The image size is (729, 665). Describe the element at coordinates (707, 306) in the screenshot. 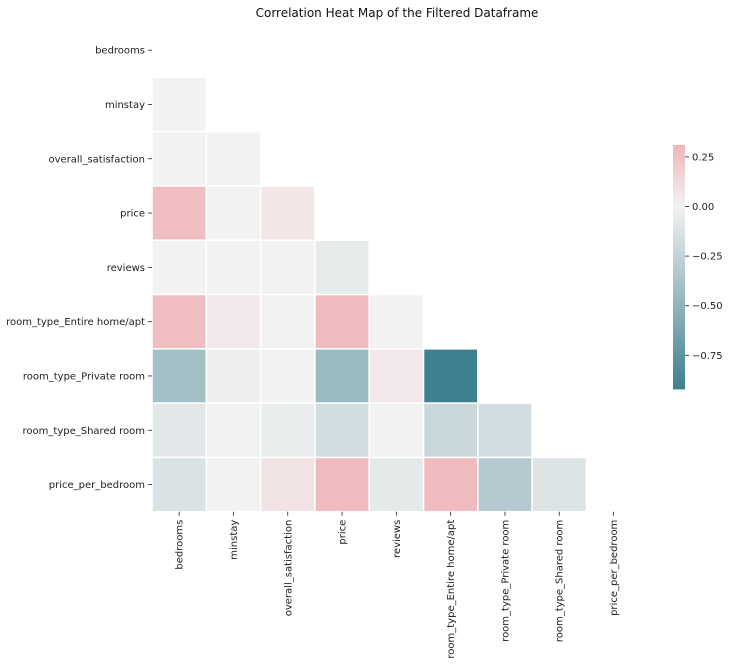

I see `colorbar-tick-label: −0.50` at that location.